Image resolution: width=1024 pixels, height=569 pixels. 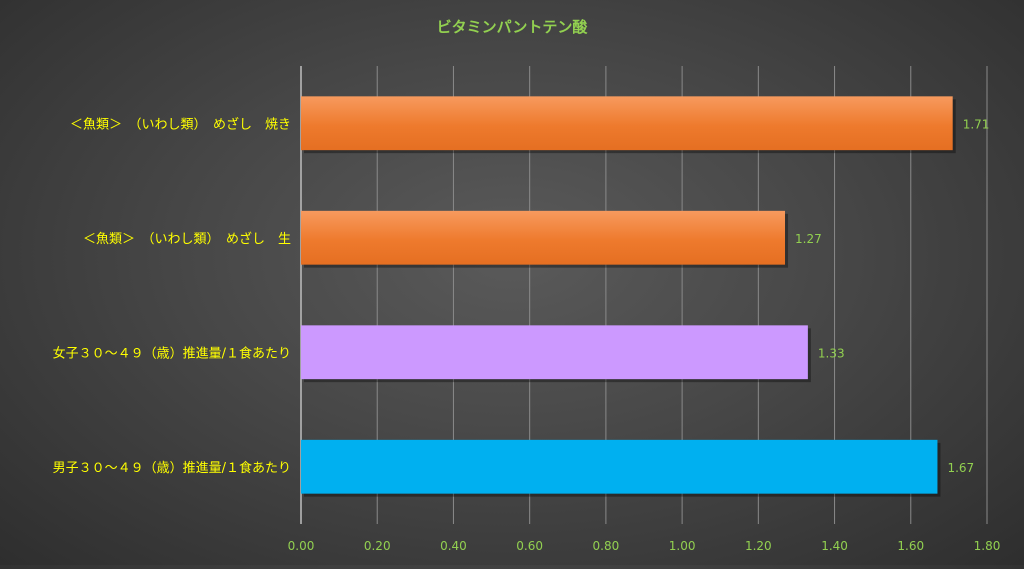 What do you see at coordinates (377, 546) in the screenshot?
I see `x-tick-label: 0.20` at bounding box center [377, 546].